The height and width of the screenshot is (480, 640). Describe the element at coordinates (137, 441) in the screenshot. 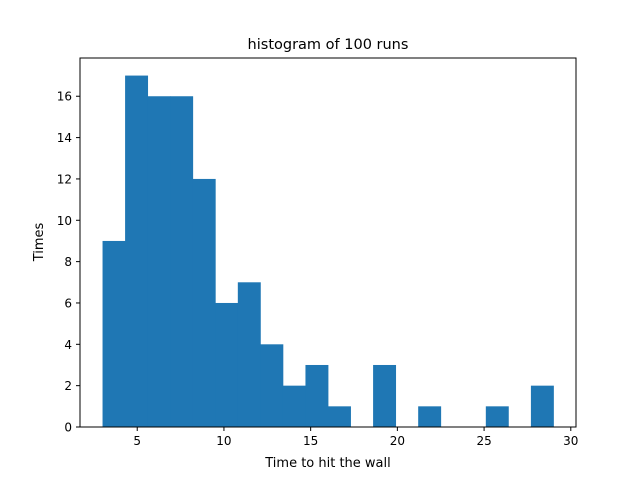

I see `x-tick-label: 5` at that location.